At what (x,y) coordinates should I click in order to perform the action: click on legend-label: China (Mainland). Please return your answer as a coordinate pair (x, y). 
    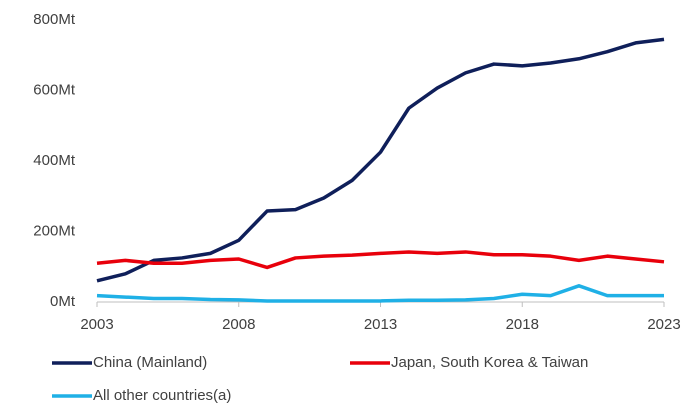
    Looking at the image, I should click on (150, 362).